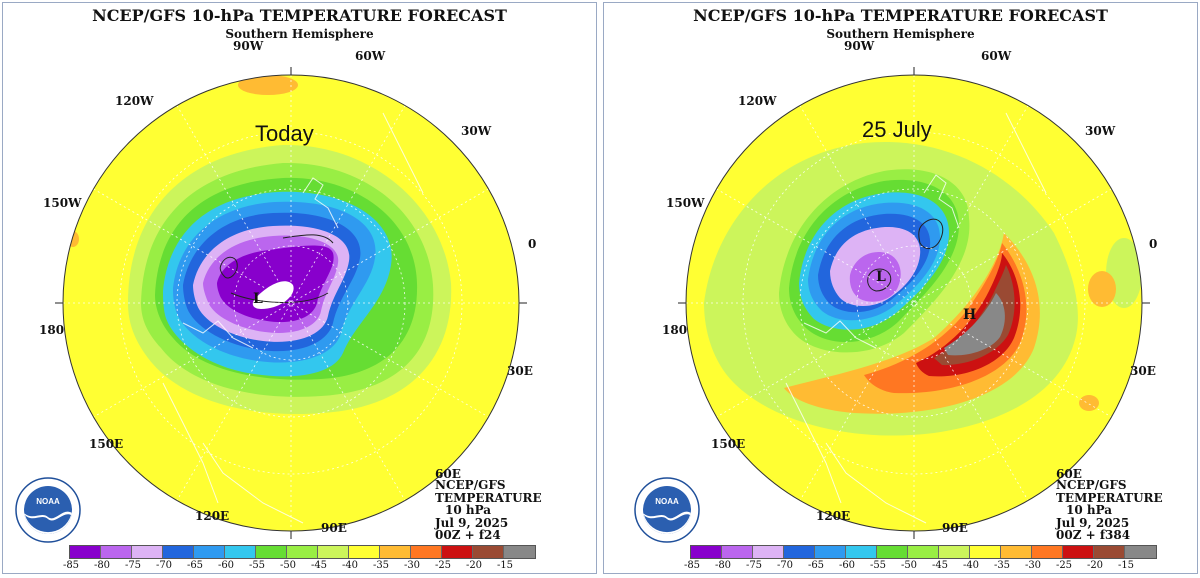 The width and height of the screenshot is (1200, 578). I want to click on colorbar-tick-label: -50, so click(288, 565).